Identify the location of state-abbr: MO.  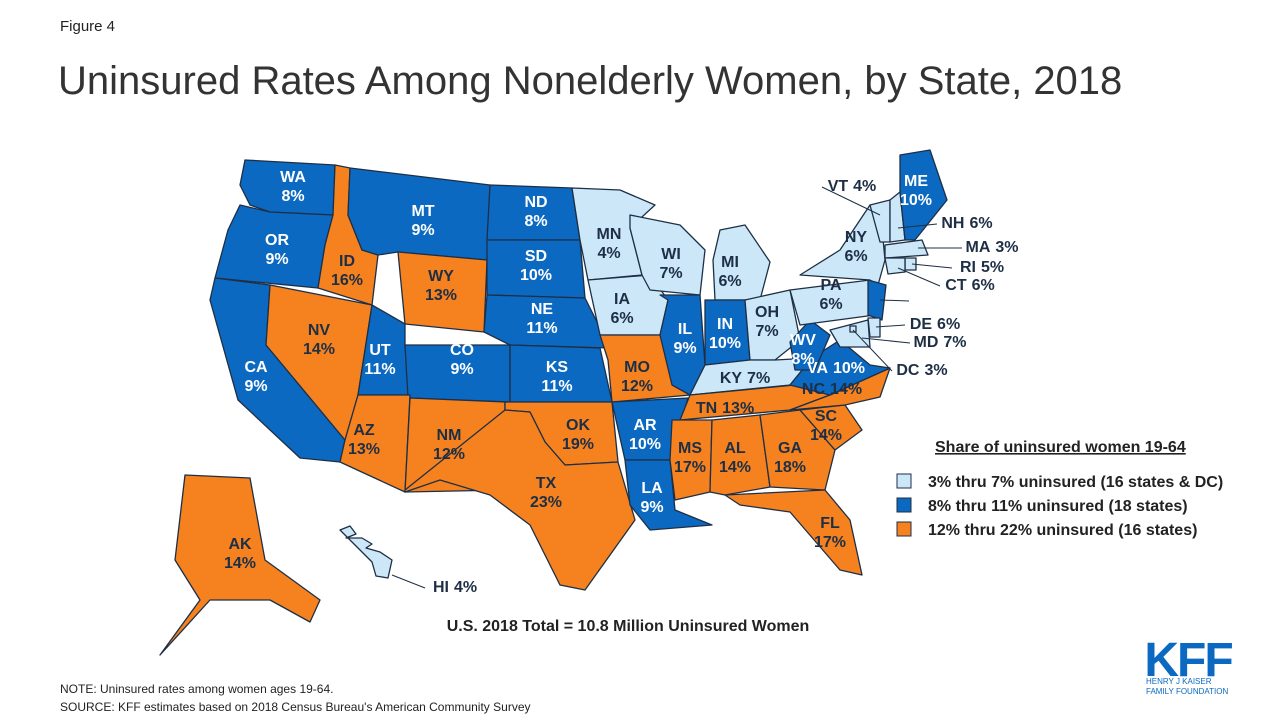
(637, 367).